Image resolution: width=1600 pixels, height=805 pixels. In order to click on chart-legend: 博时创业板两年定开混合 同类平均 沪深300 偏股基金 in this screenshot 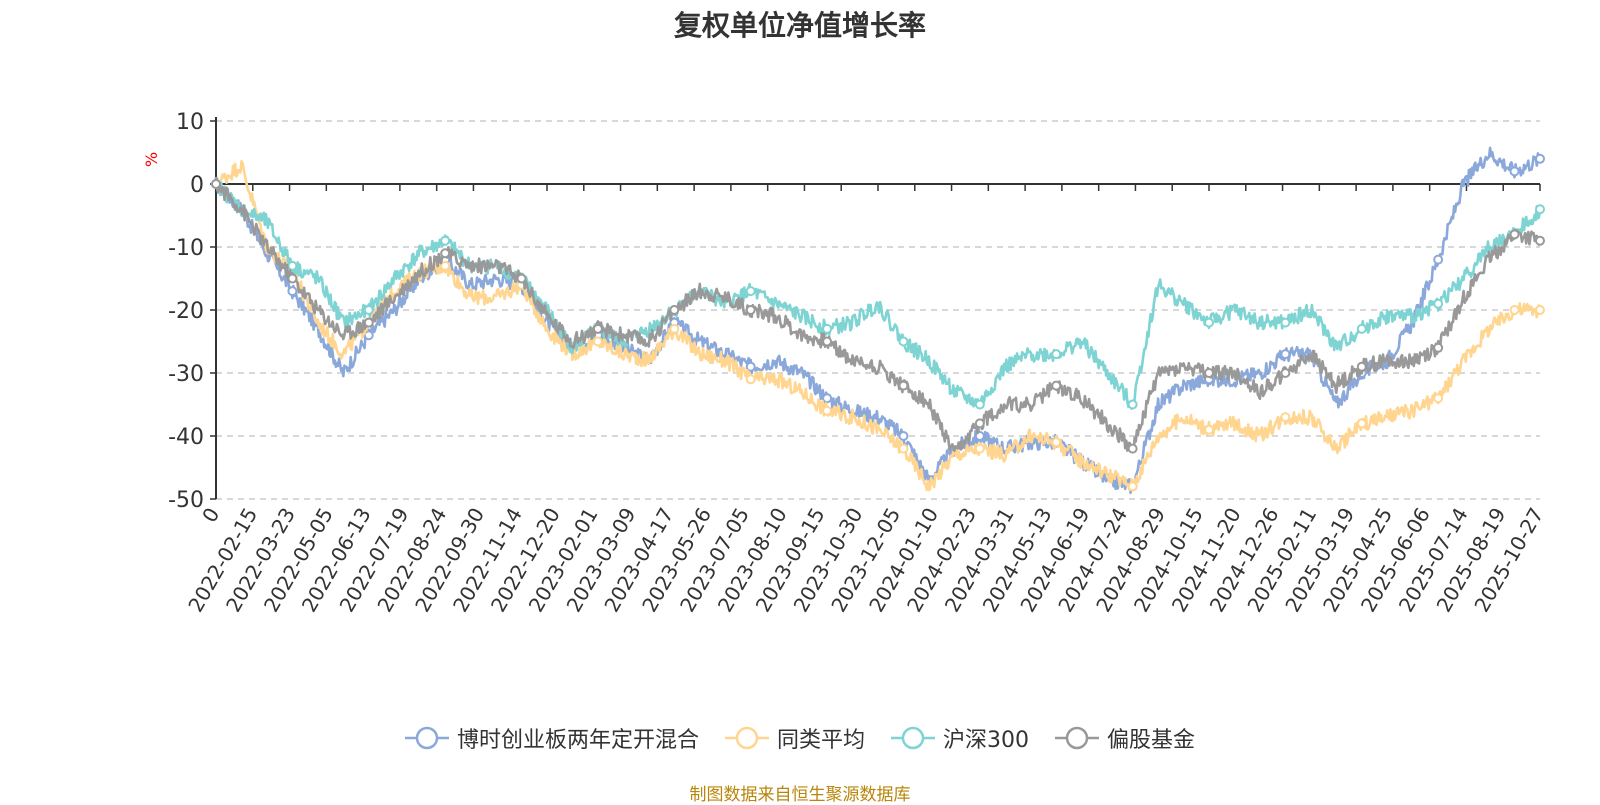, I will do `click(800, 738)`.